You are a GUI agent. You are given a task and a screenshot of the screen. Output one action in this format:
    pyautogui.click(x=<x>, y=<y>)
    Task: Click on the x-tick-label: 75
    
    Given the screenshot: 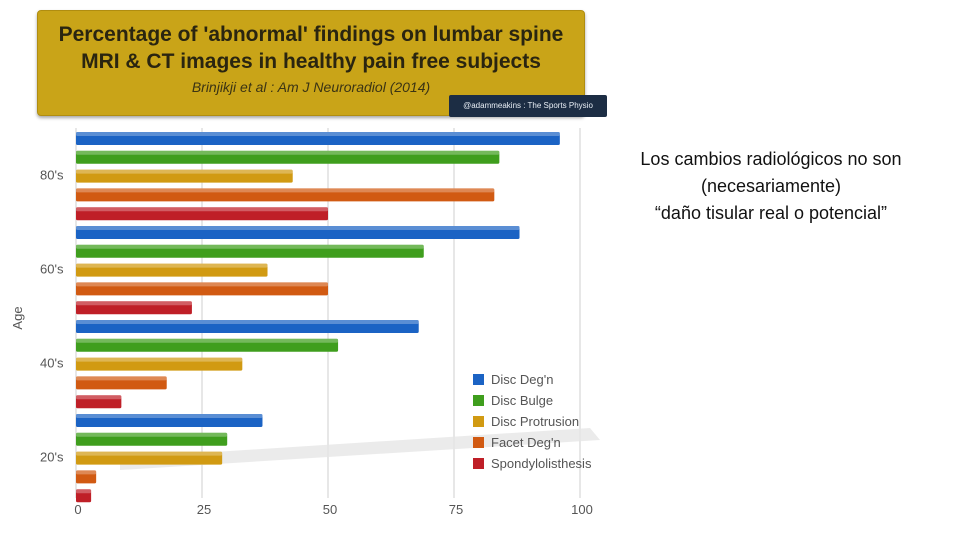 What is the action you would take?
    pyautogui.click(x=456, y=509)
    